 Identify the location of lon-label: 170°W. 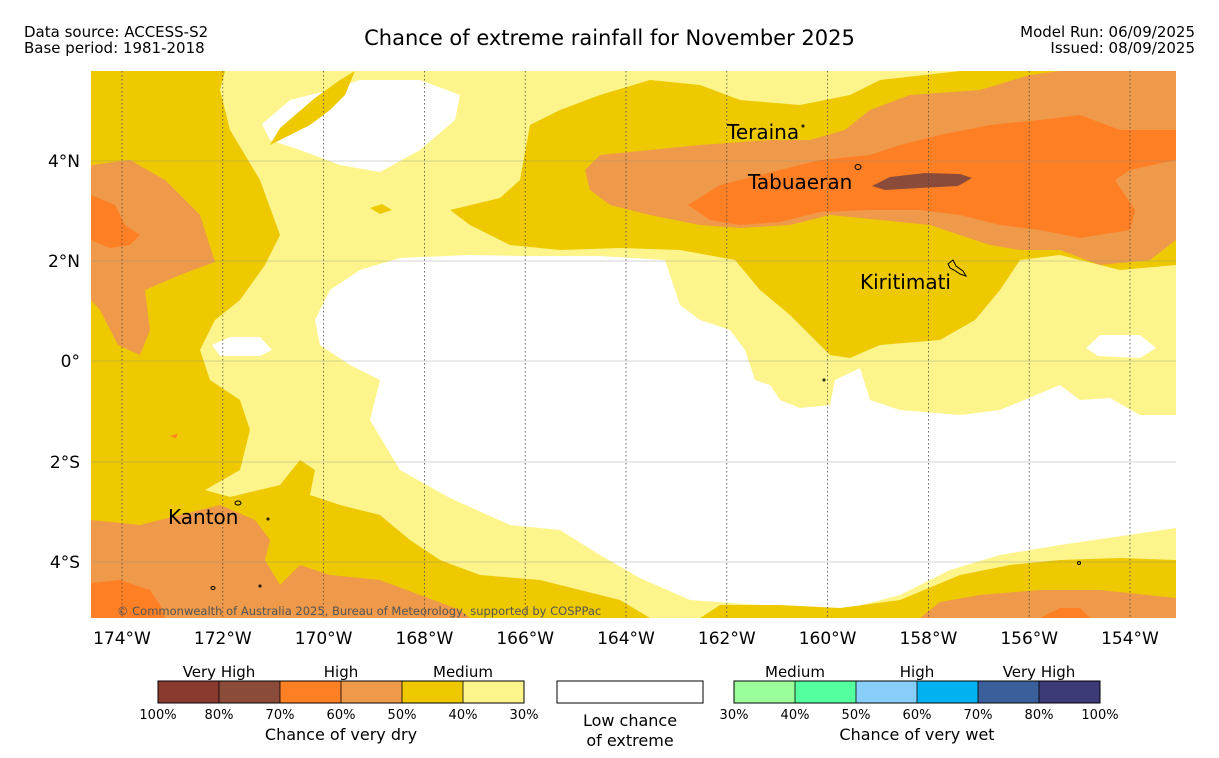
(324, 639).